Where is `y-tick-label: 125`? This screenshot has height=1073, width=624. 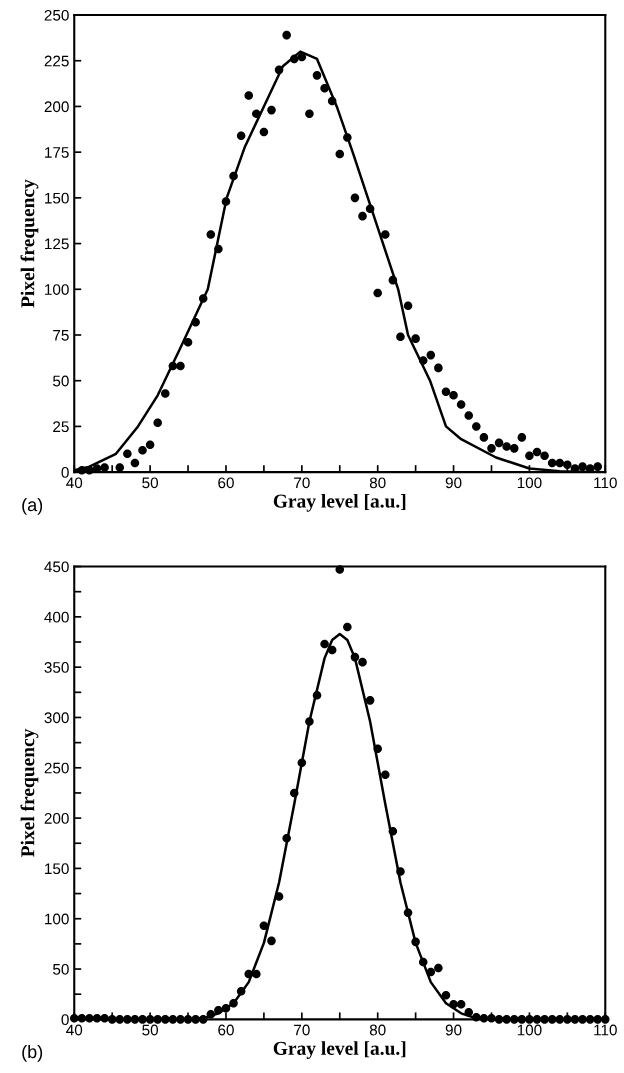
y-tick-label: 125 is located at coordinates (57, 244).